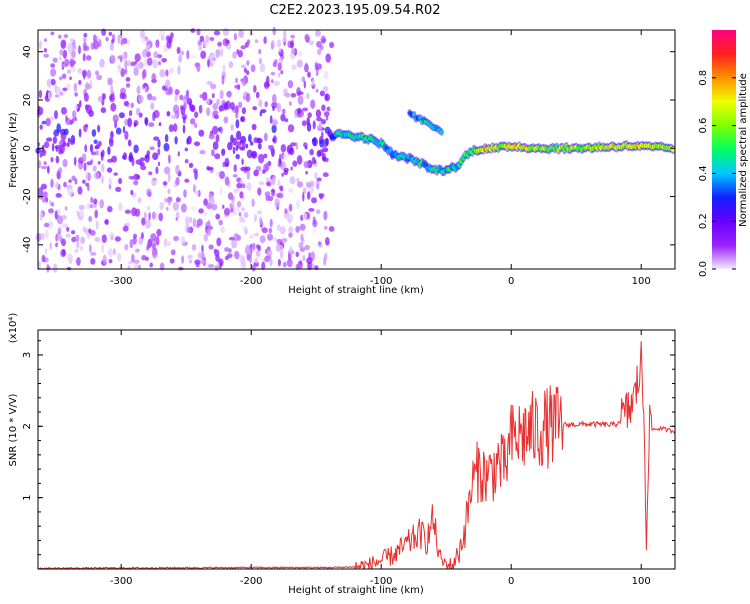 The width and height of the screenshot is (750, 604). What do you see at coordinates (641, 281) in the screenshot?
I see `x-tick-label: 100` at bounding box center [641, 281].